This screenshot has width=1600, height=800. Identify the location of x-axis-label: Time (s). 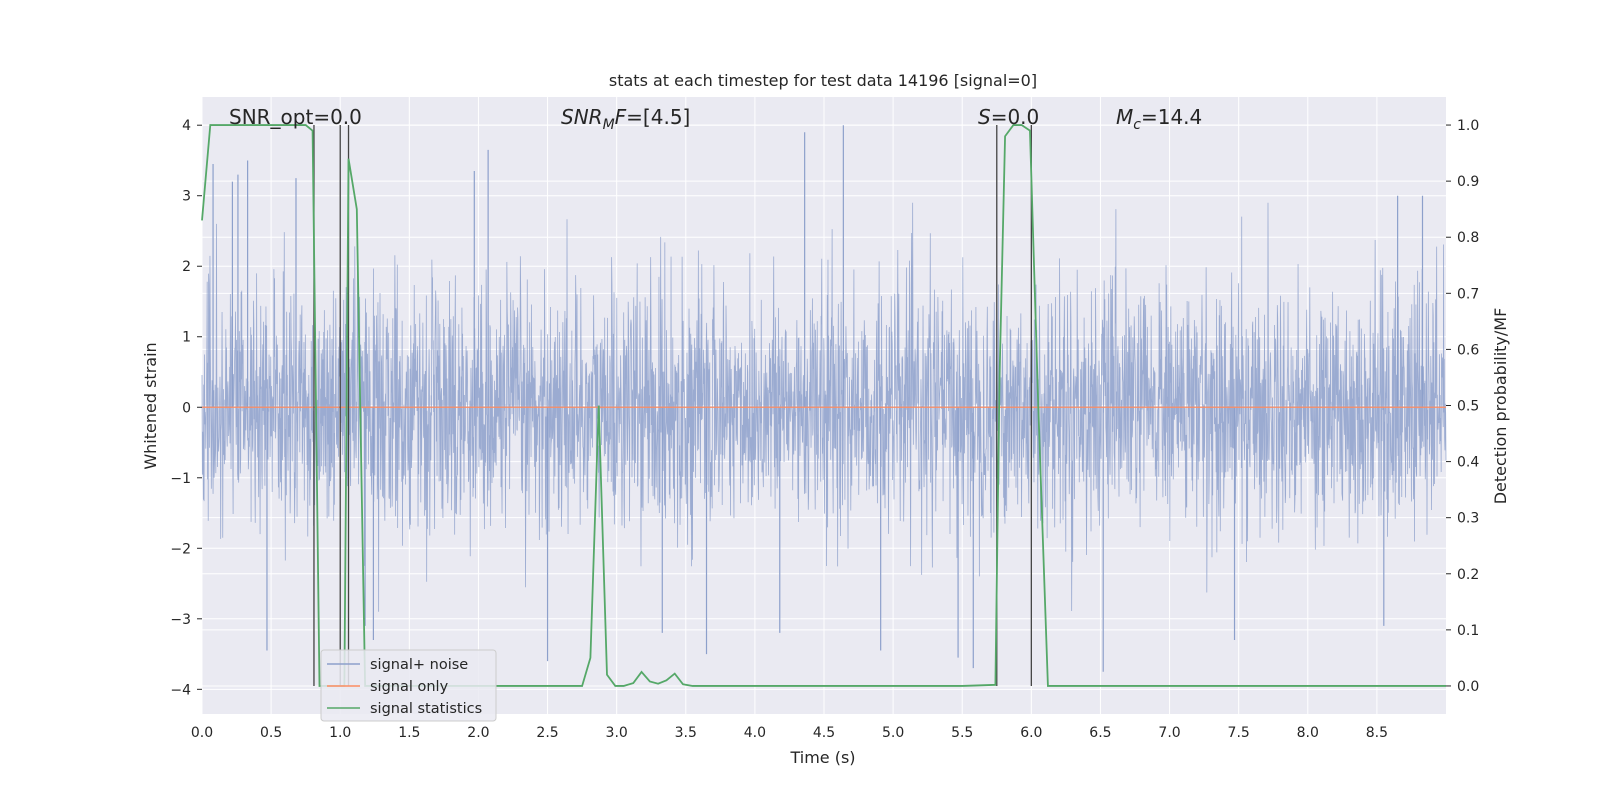
(822, 757).